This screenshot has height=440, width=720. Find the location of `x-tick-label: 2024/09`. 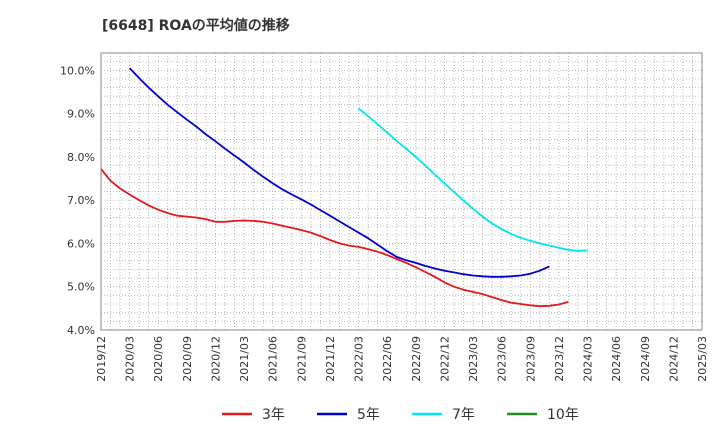

x-tick-label: 2024/09 is located at coordinates (645, 359).